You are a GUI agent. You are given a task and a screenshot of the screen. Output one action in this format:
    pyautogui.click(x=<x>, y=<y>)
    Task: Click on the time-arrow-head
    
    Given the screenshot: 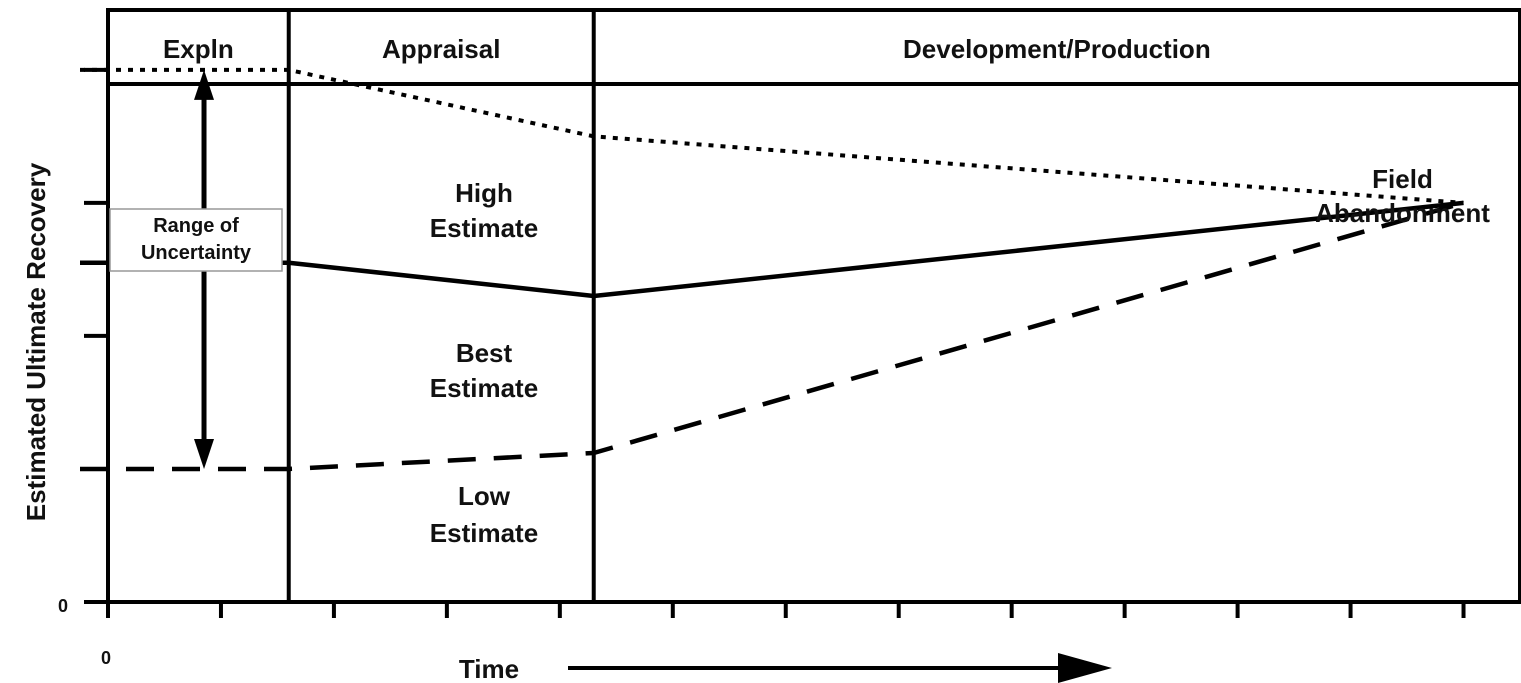 What is the action you would take?
    pyautogui.click(x=1085, y=668)
    